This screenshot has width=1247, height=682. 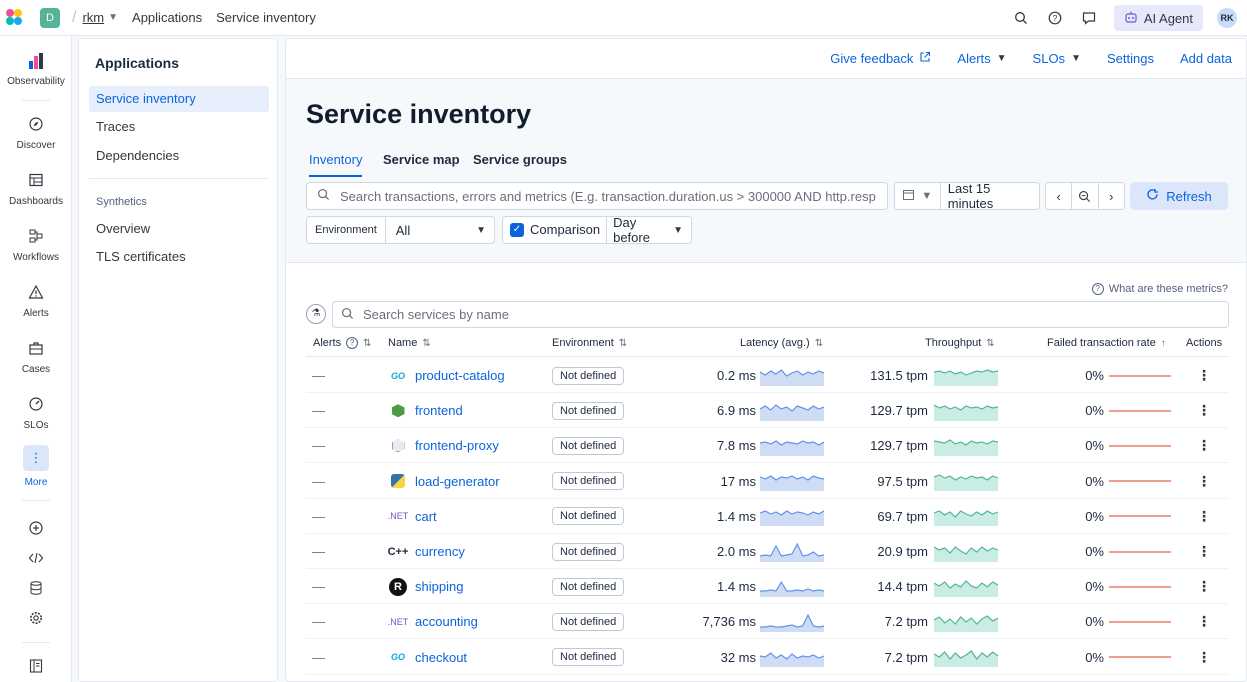 I want to click on comparison-checkbox: ✓, so click(x=517, y=230).